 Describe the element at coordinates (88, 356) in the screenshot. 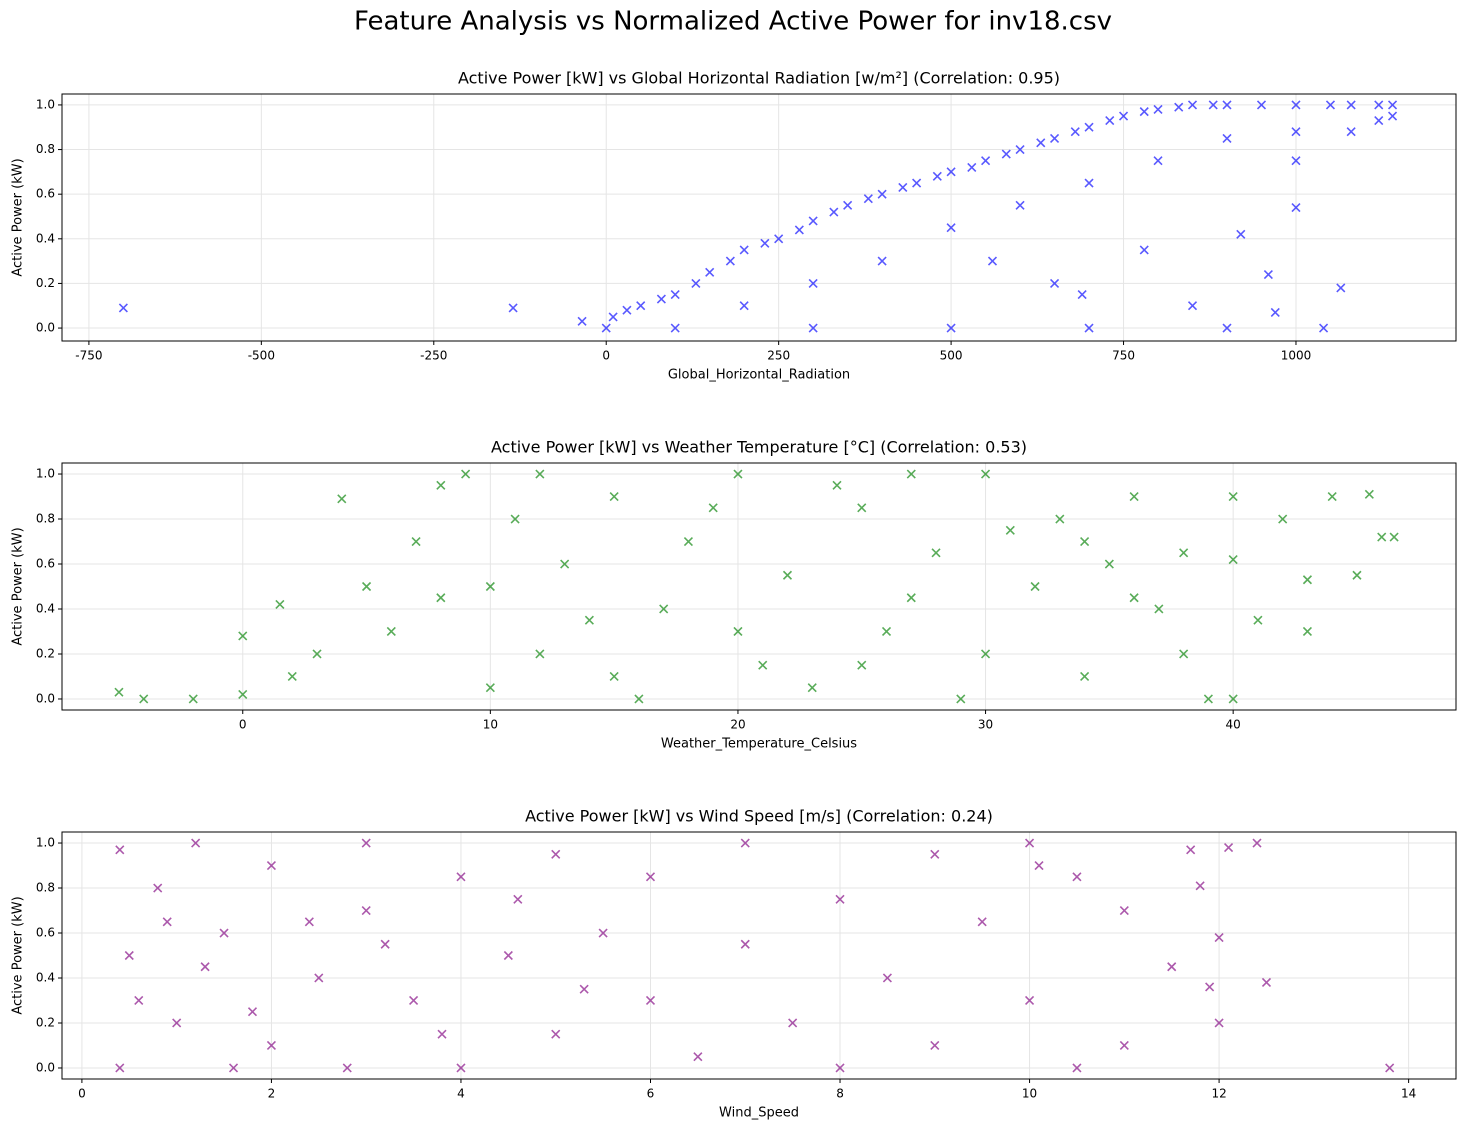

I see `x-tick-label: -750` at that location.